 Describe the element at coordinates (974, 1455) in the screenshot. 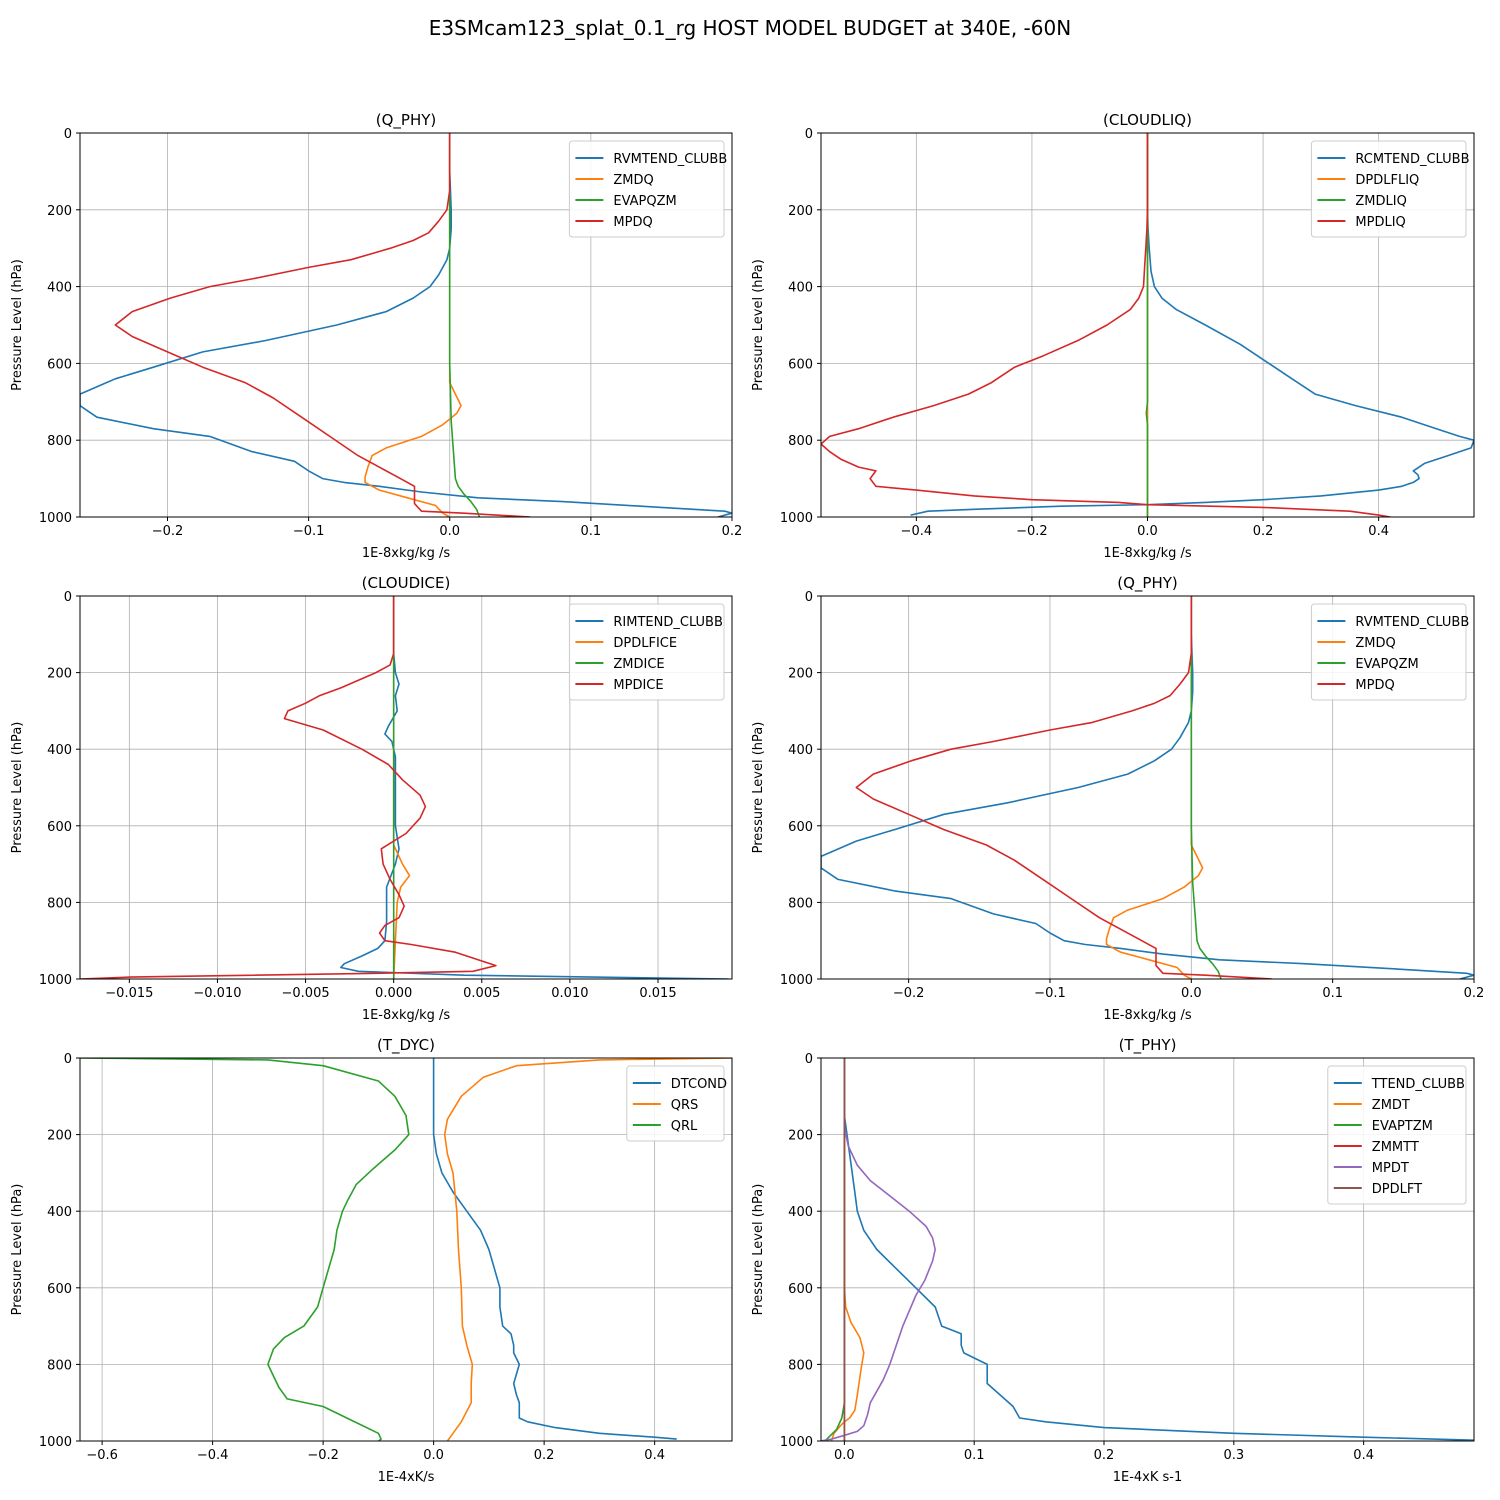

I see `x-tick-label: 0.1` at that location.